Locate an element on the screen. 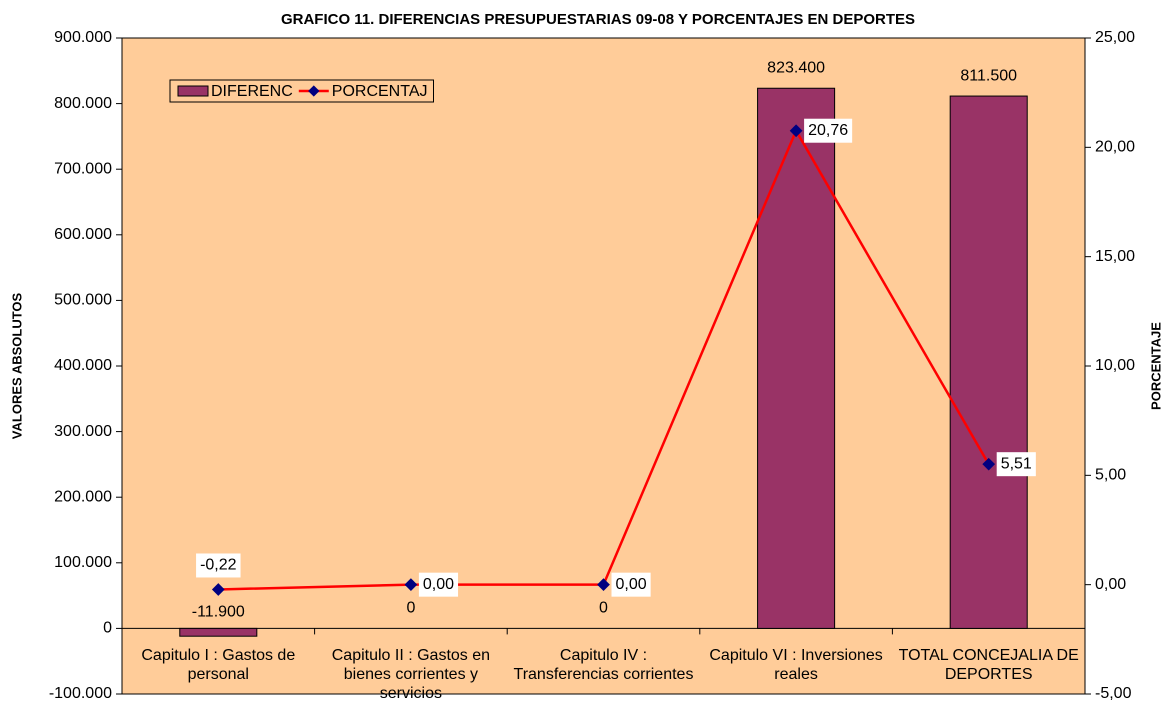  x-tick-label: TOTAL CONCEJALIA DE DEPORTES is located at coordinates (988, 665).